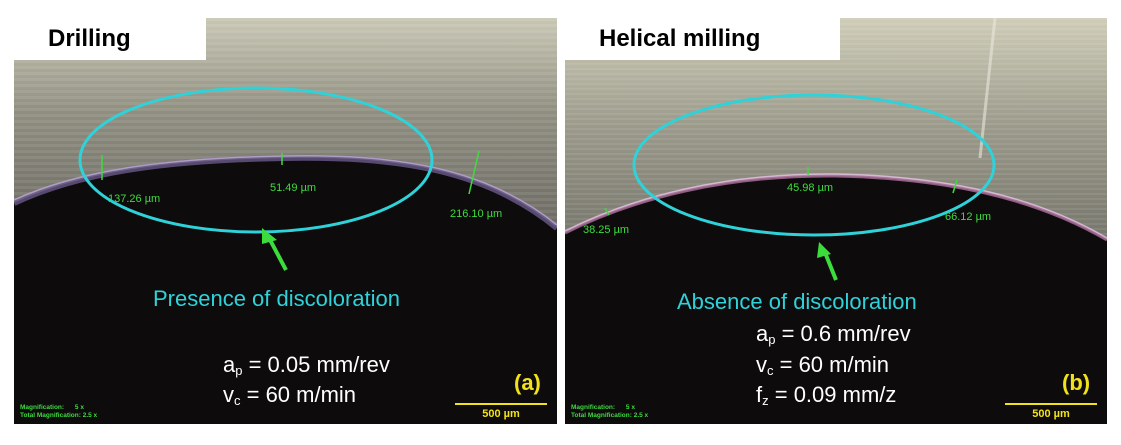 The width and height of the screenshot is (1121, 445). Describe the element at coordinates (256, 160) in the screenshot. I see `highlight-ellipse-a` at that location.